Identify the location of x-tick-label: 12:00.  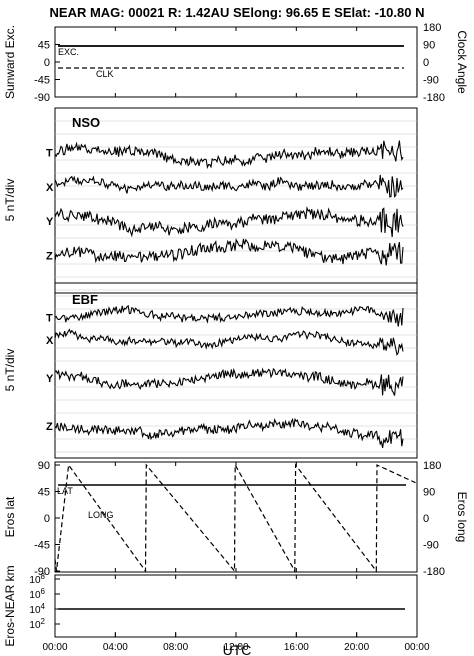
(235, 647).